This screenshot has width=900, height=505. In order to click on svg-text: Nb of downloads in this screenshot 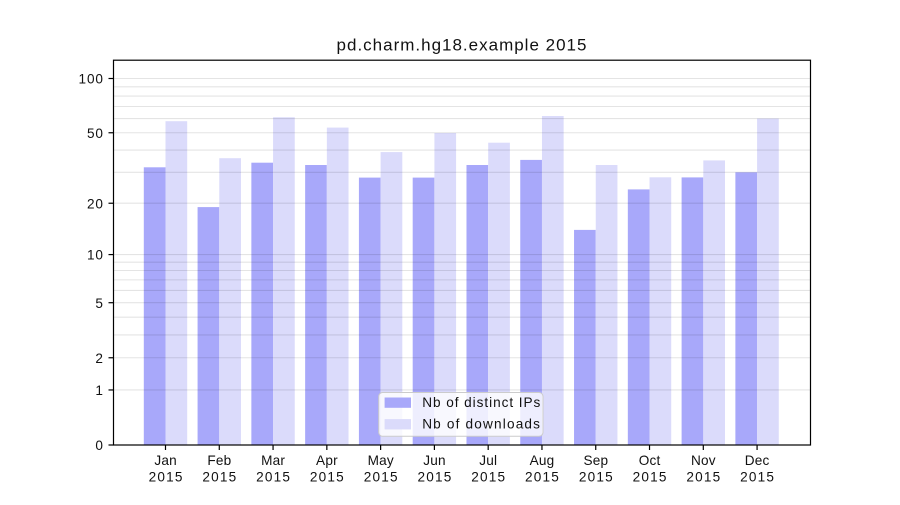, I will do `click(481, 424)`.